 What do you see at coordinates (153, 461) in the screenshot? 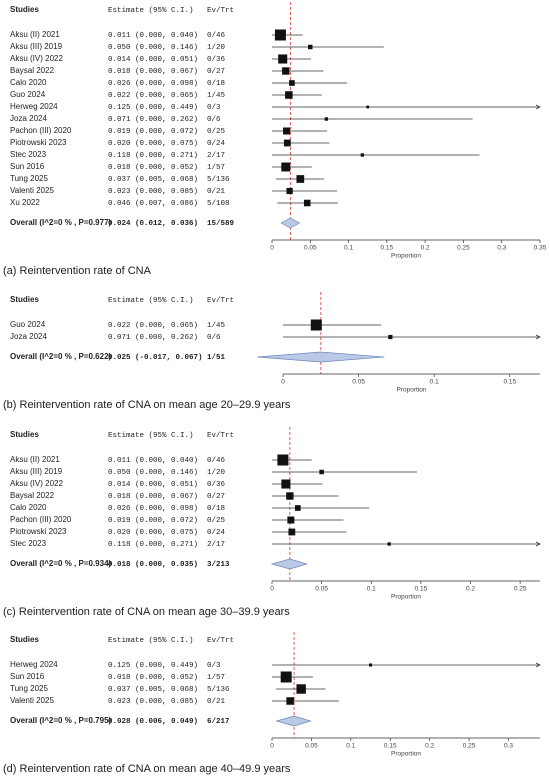
I see `estimate-label: 0.011 (0.000, 0.040)` at bounding box center [153, 461].